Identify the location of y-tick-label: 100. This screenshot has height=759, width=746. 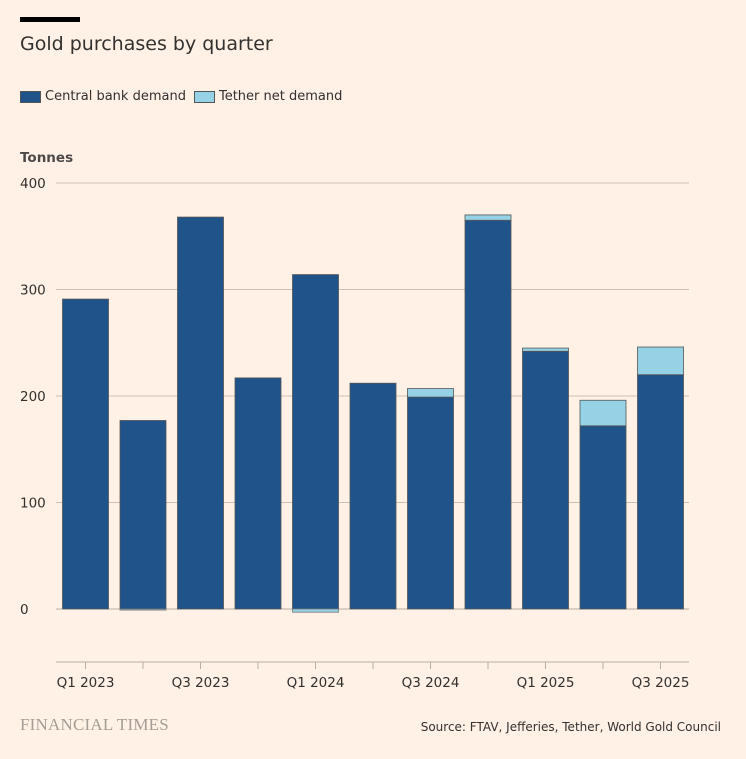
(33, 504).